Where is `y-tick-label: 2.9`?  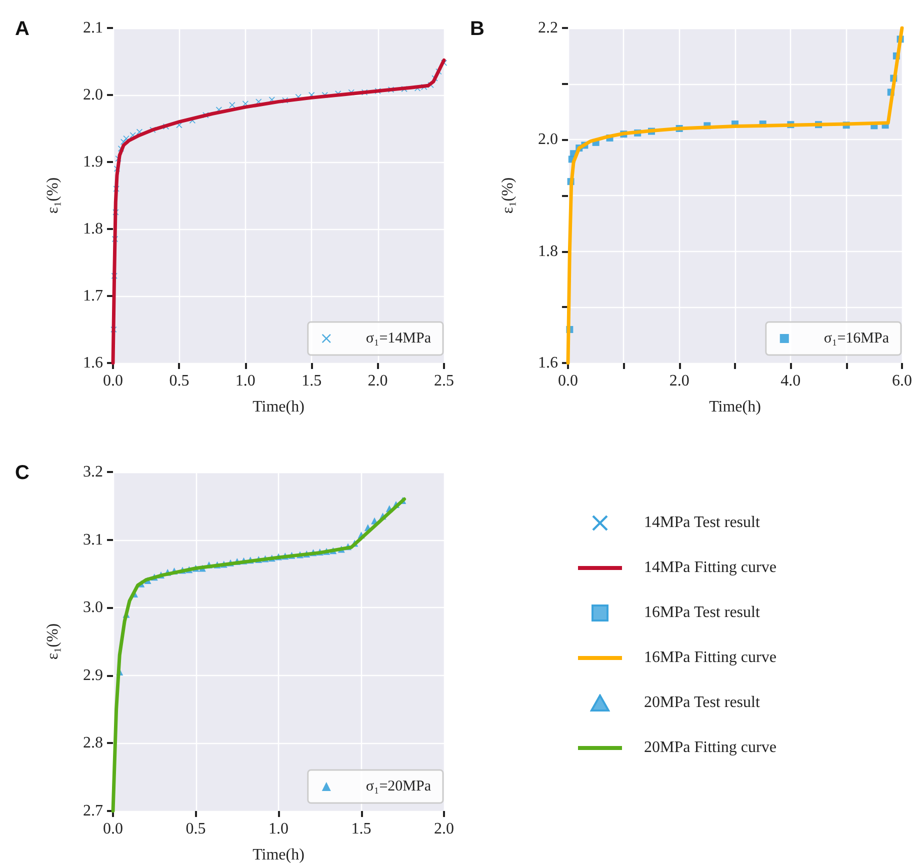 y-tick-label: 2.9 is located at coordinates (93, 675).